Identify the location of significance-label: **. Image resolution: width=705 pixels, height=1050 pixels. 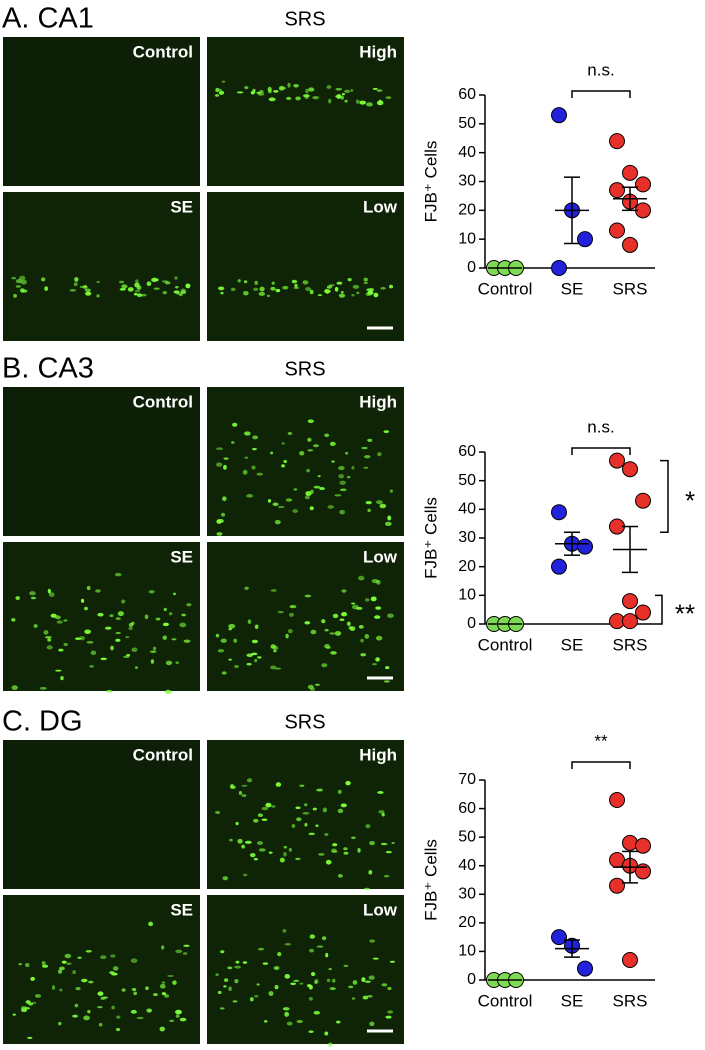
(685, 614).